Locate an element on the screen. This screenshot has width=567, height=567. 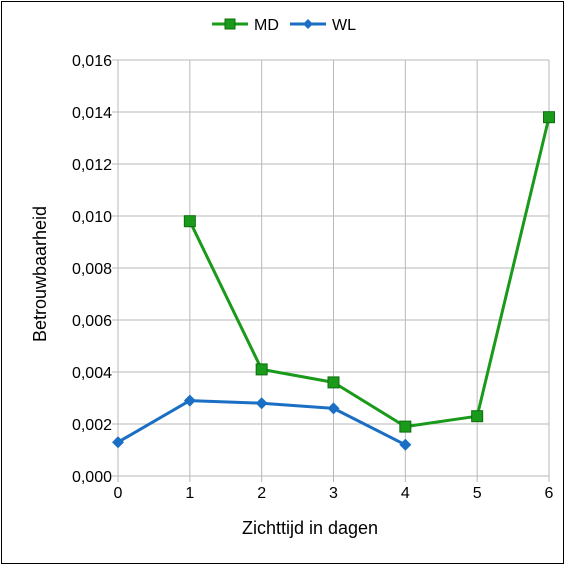
y-tick-label: 0,012 is located at coordinates (92, 165).